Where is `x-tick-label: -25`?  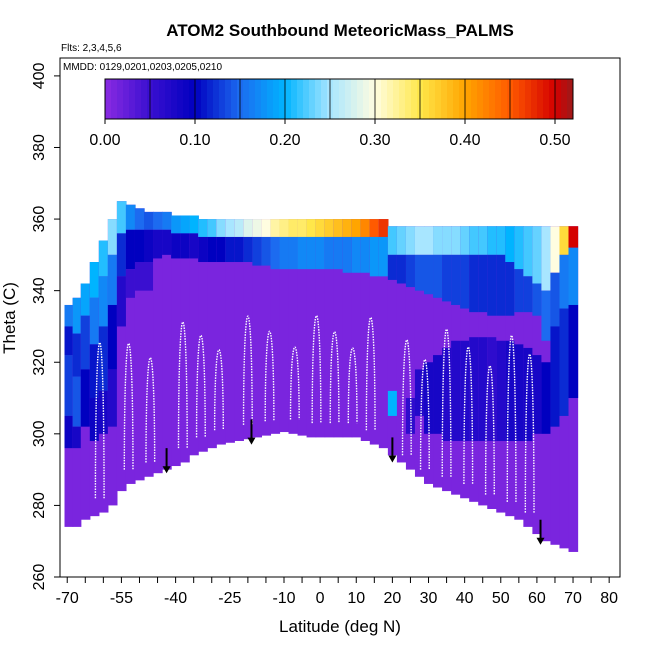 x-tick-label: -25 is located at coordinates (229, 598).